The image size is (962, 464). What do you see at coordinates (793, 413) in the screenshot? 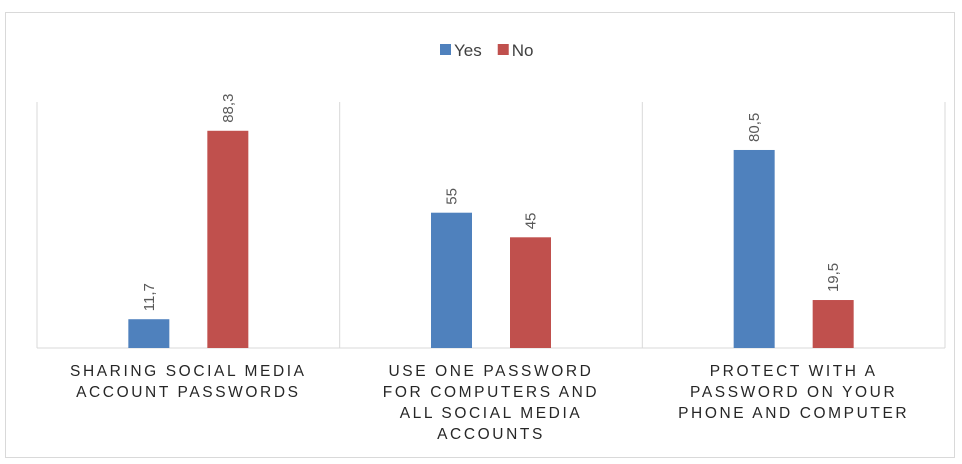
I see `category-label: PHONE AND COMPUTER` at bounding box center [793, 413].